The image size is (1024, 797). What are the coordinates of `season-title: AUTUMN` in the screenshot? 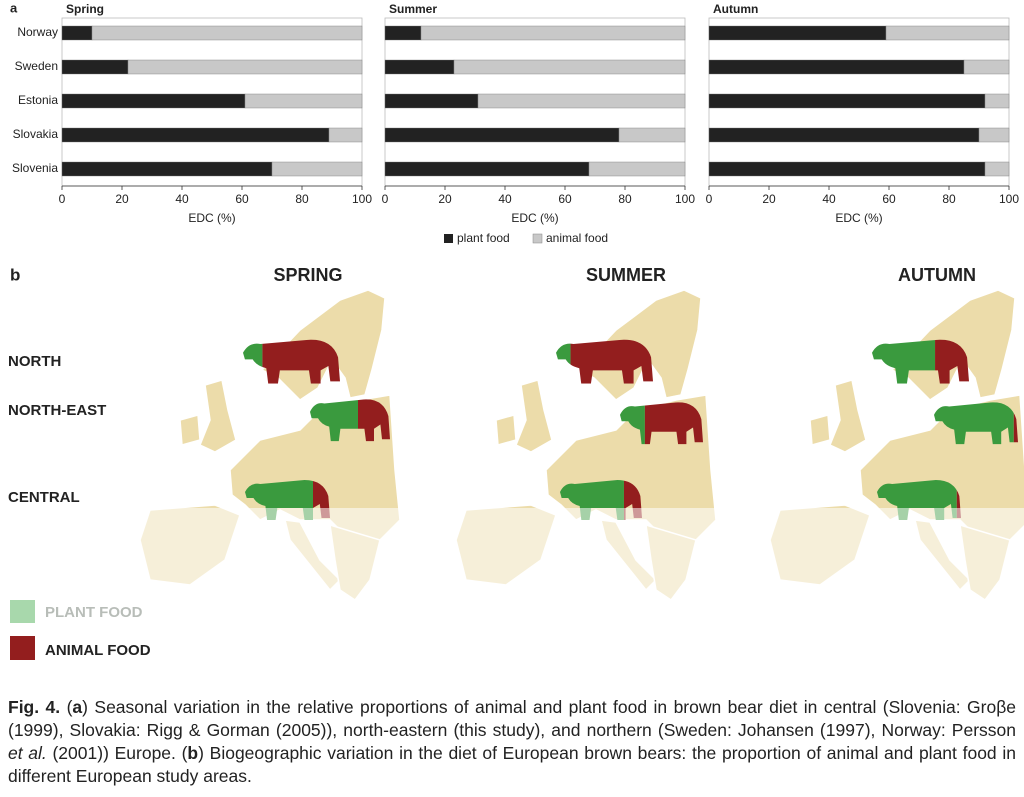 It's located at (937, 275).